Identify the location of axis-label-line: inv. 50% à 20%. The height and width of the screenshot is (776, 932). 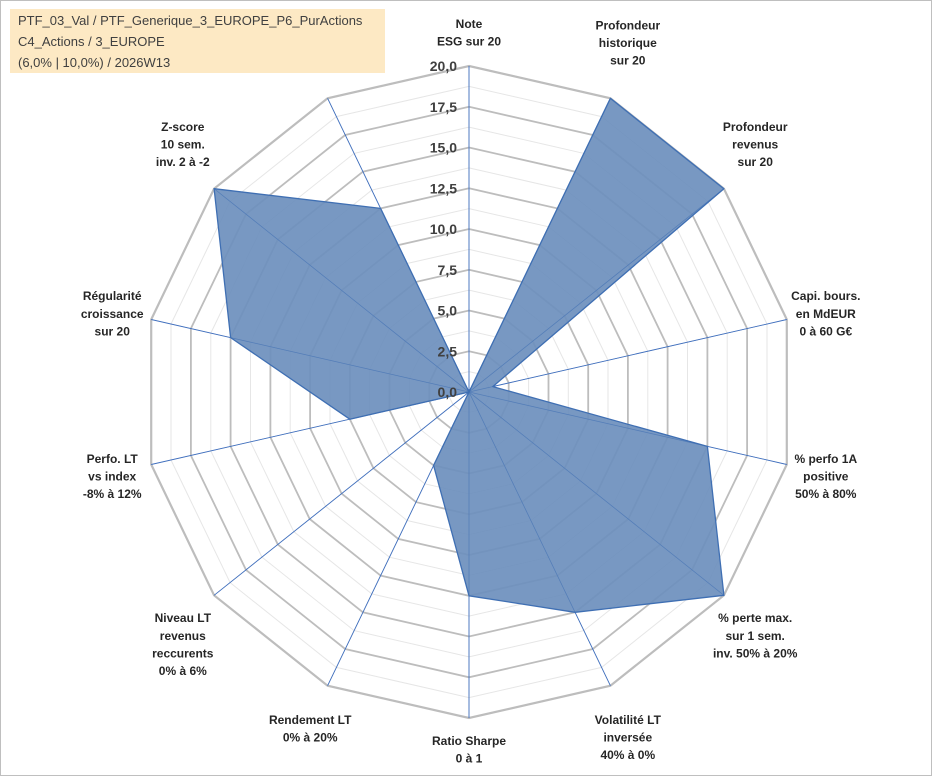
(755, 653).